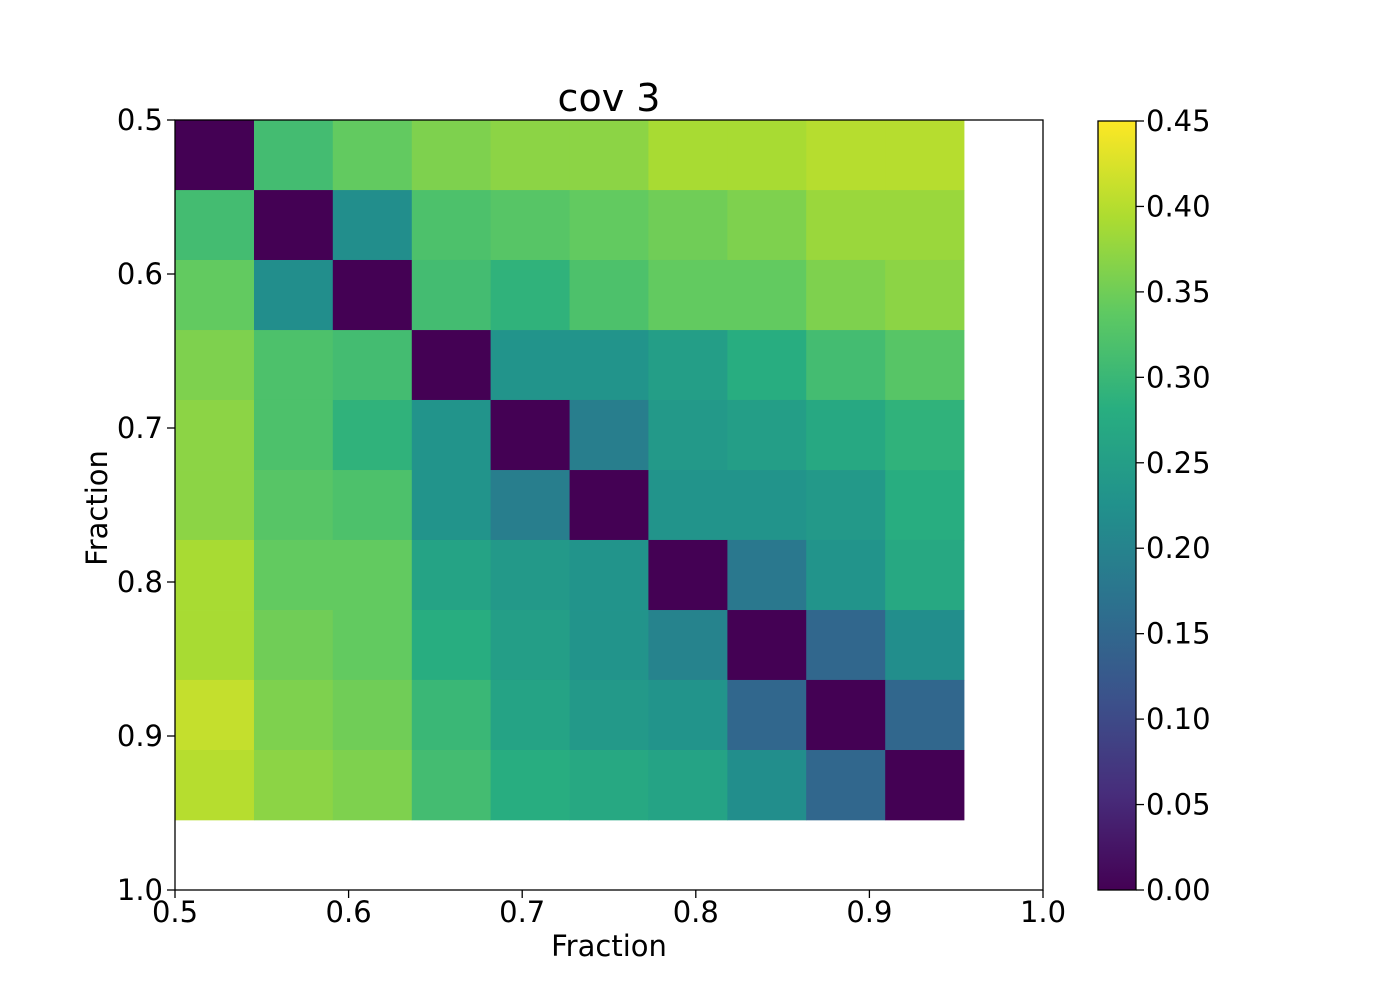 The image size is (1400, 1000). What do you see at coordinates (1178, 548) in the screenshot?
I see `colorbar-tick-label: 0.20` at bounding box center [1178, 548].